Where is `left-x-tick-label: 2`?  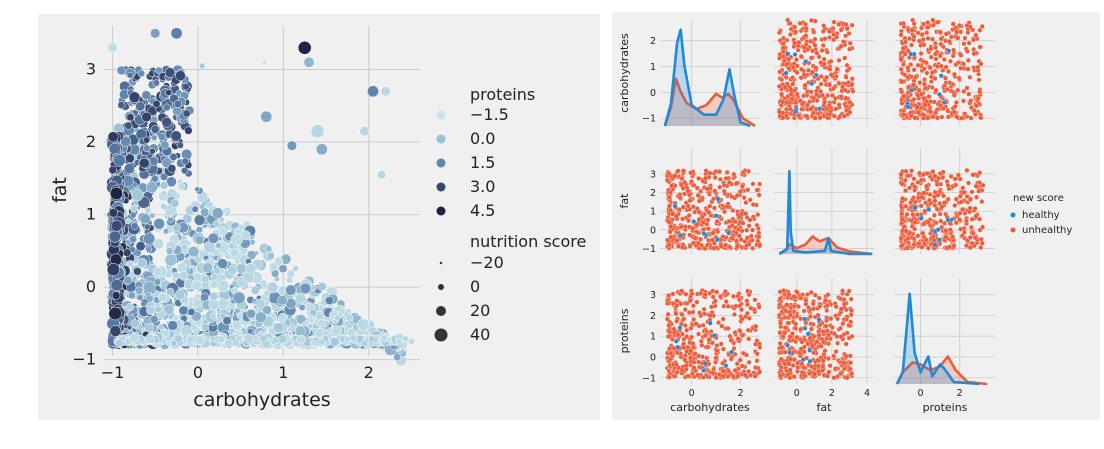 left-x-tick-label: 2 is located at coordinates (369, 372).